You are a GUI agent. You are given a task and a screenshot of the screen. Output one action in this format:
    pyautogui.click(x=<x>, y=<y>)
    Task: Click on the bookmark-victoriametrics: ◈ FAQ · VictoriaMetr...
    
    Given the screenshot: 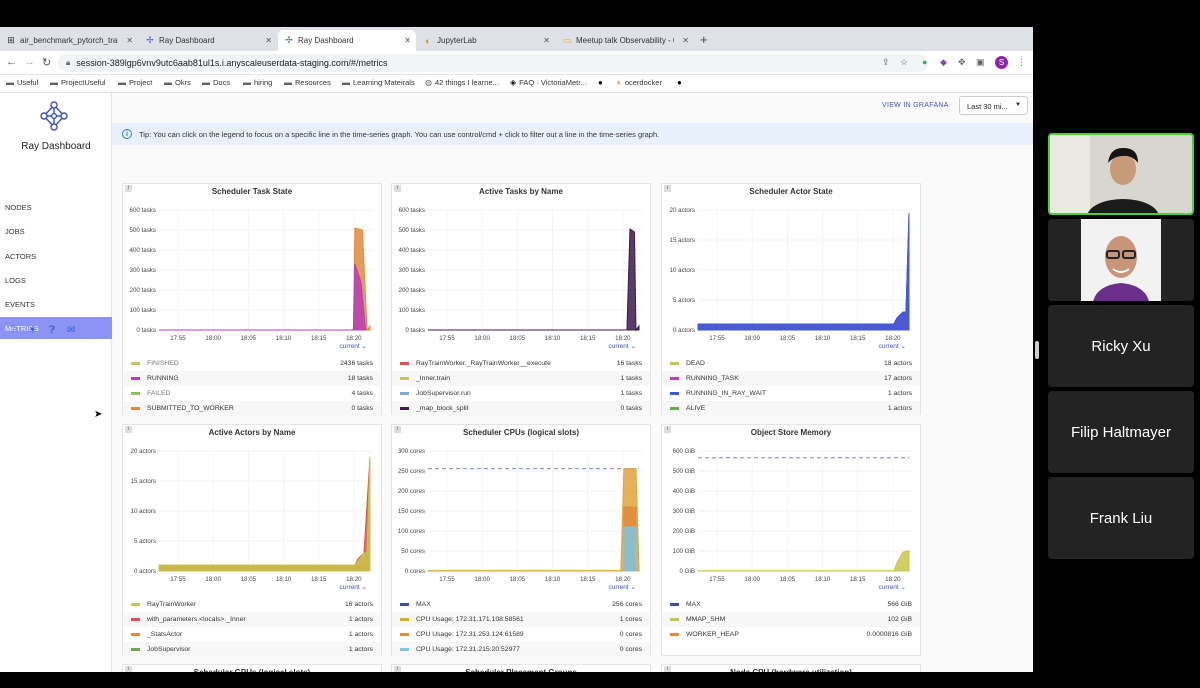 What is the action you would take?
    pyautogui.click(x=548, y=82)
    